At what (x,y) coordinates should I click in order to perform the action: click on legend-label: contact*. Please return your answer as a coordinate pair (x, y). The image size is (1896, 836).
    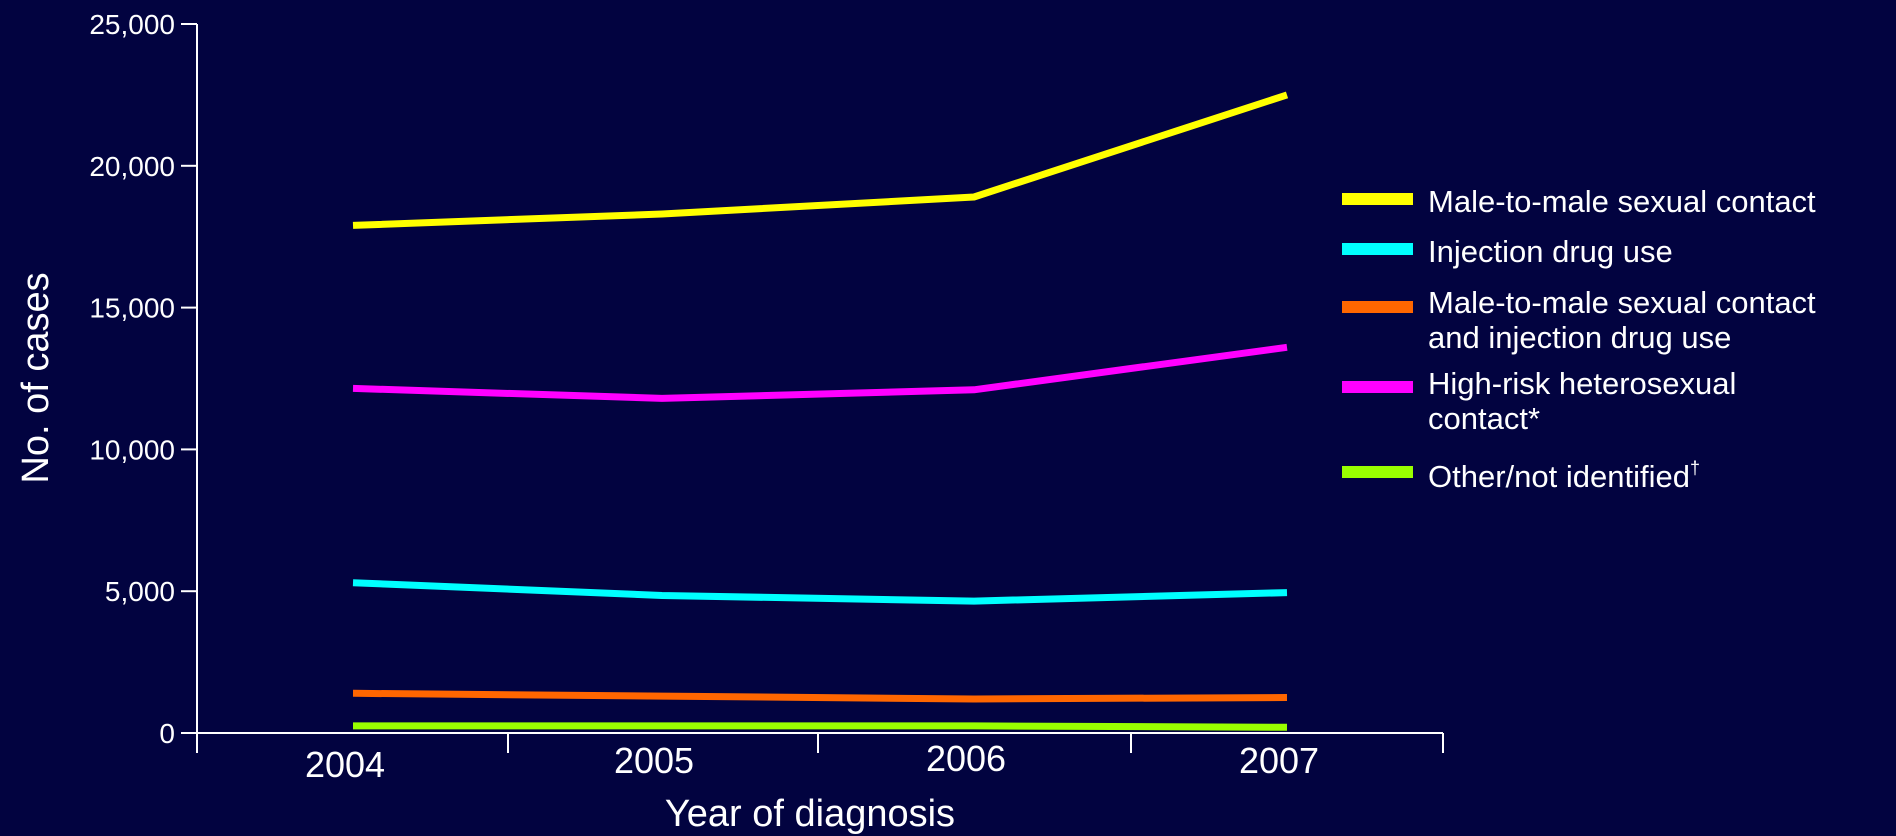
    Looking at the image, I should click on (1484, 418).